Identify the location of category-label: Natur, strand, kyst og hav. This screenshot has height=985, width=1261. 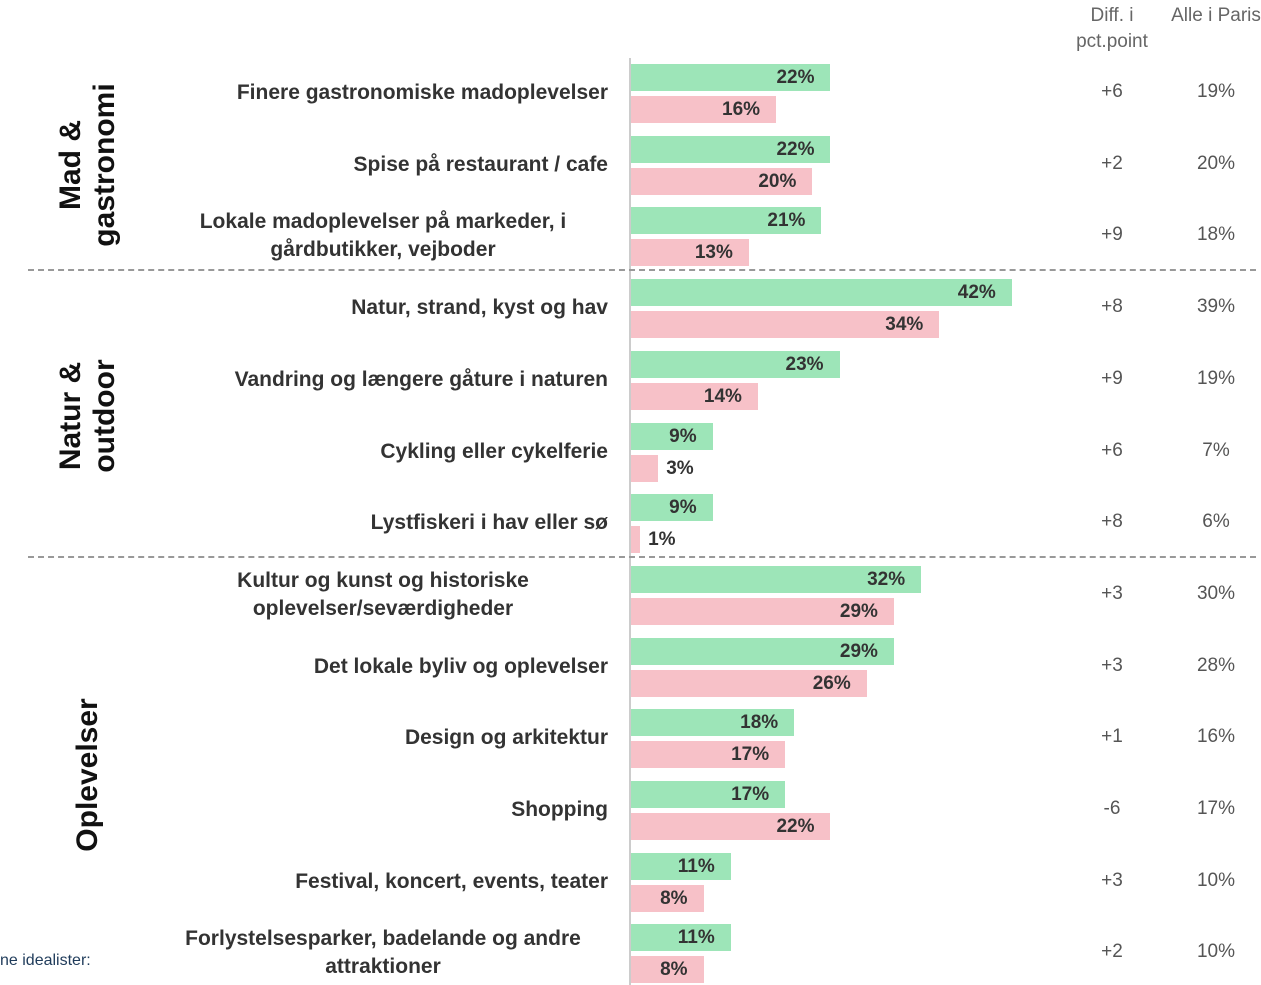
(479, 308).